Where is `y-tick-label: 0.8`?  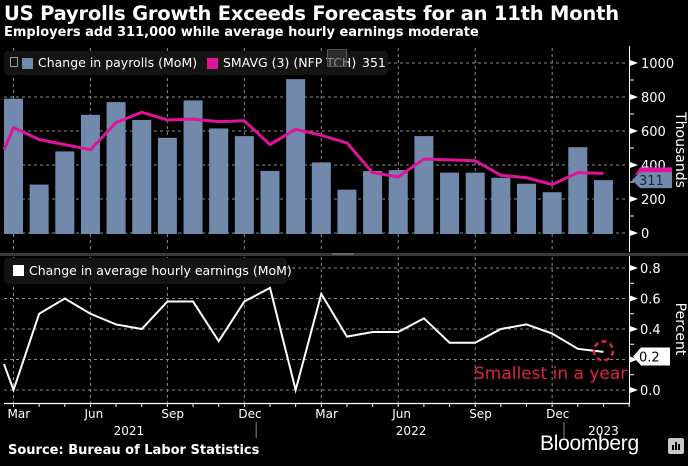 y-tick-label: 0.8 is located at coordinates (650, 269).